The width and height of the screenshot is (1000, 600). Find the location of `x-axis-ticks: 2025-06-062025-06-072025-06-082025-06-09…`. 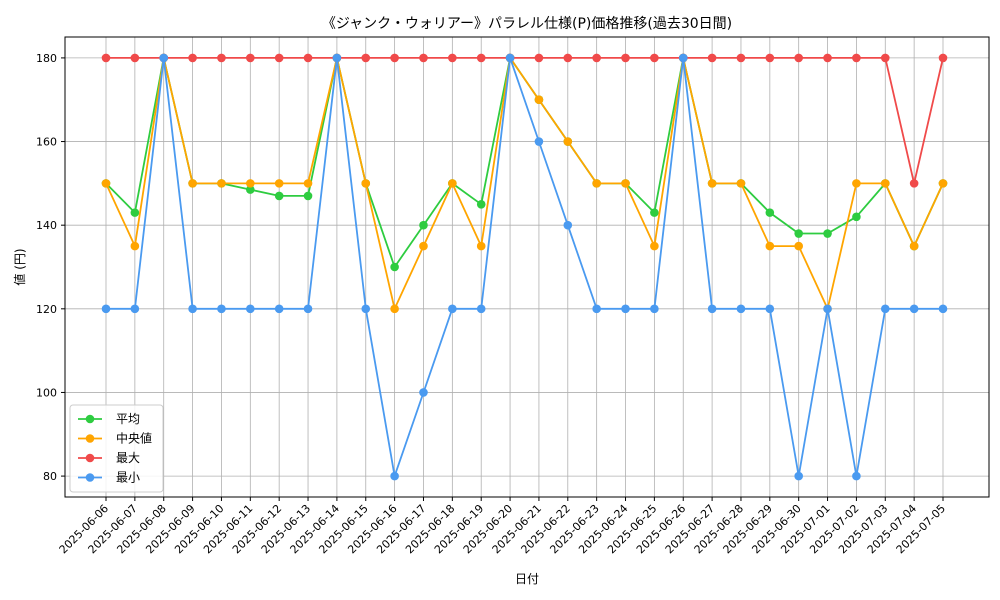

x-axis-ticks: 2025-06-062025-06-072025-06-082025-06-09… is located at coordinates (502, 526).